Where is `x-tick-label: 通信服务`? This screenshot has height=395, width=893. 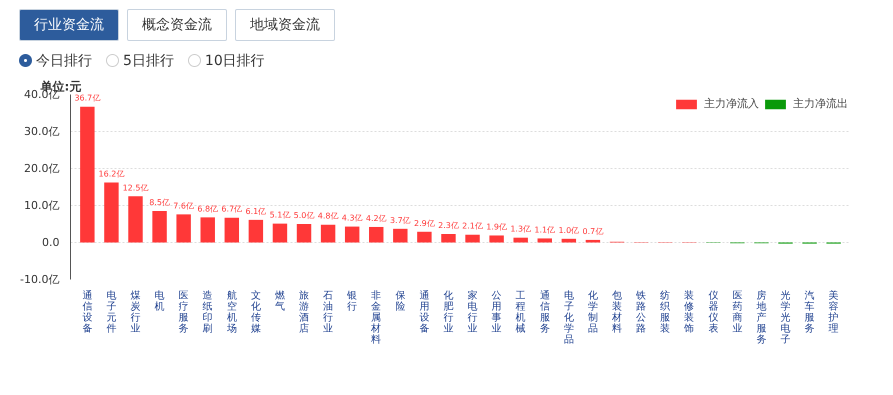 x-tick-label: 通信服务 is located at coordinates (545, 312).